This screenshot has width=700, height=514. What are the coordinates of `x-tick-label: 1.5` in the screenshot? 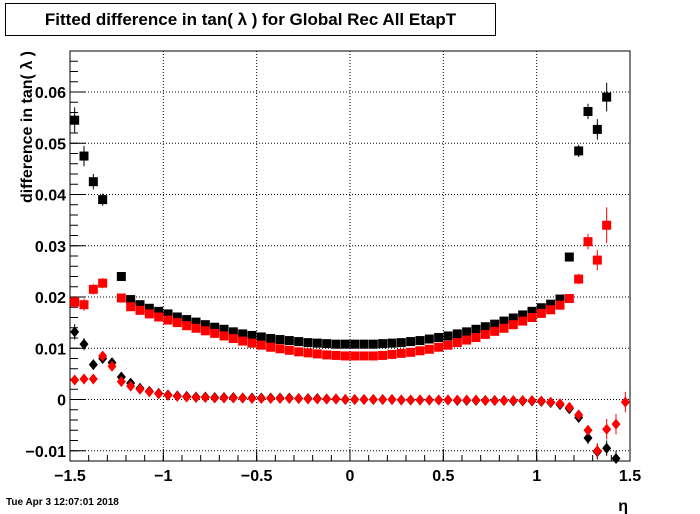 It's located at (630, 476).